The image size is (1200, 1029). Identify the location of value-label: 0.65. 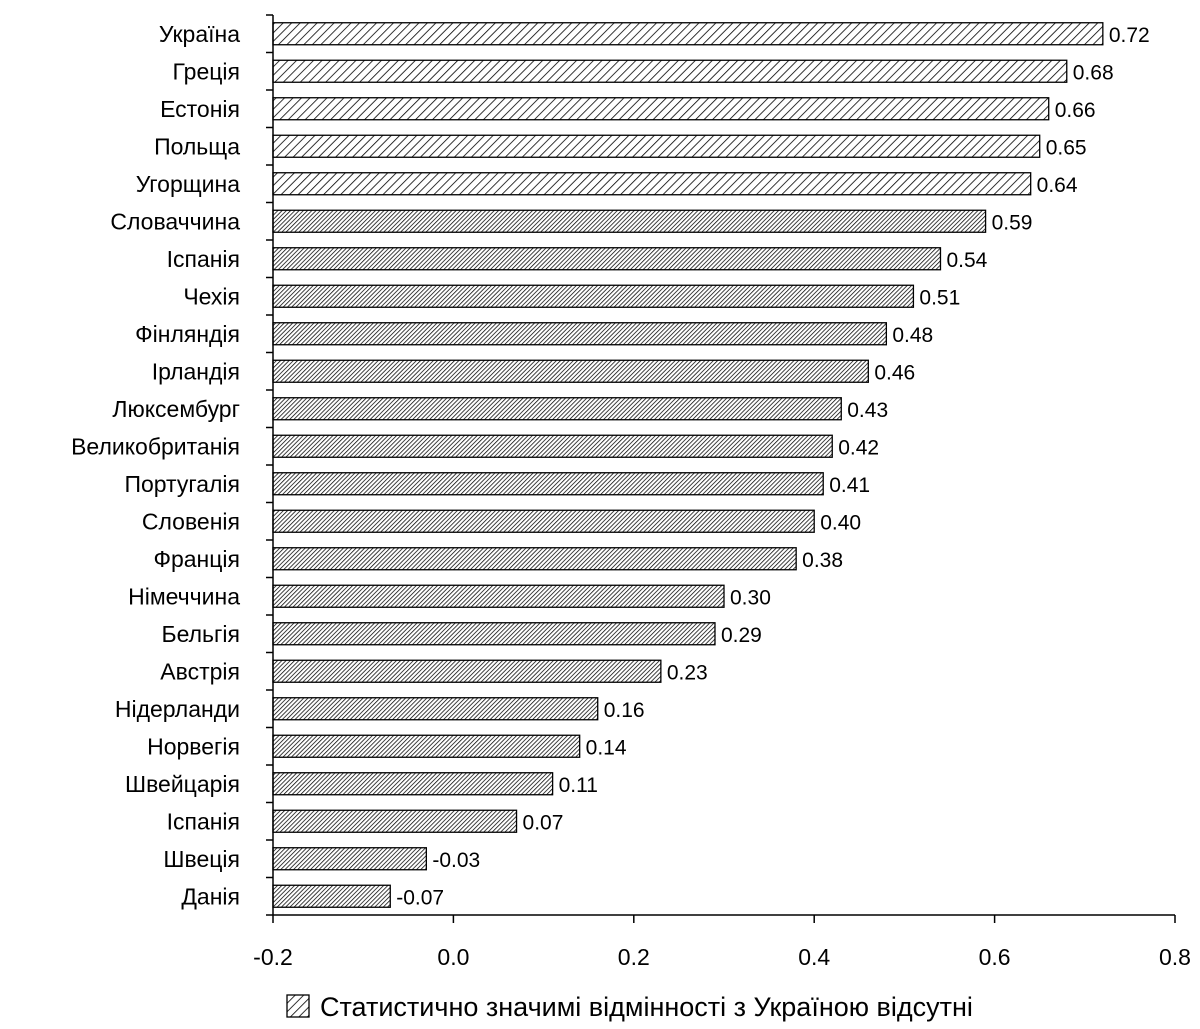
(1066, 147).